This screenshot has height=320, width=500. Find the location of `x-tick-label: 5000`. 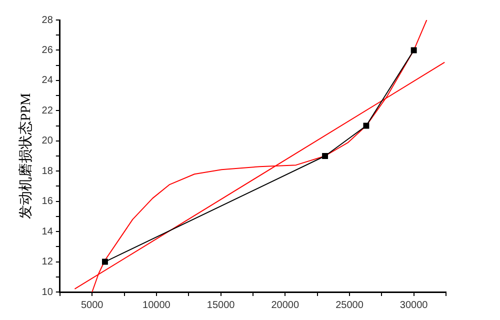

x-tick-label: 5000 is located at coordinates (92, 305).